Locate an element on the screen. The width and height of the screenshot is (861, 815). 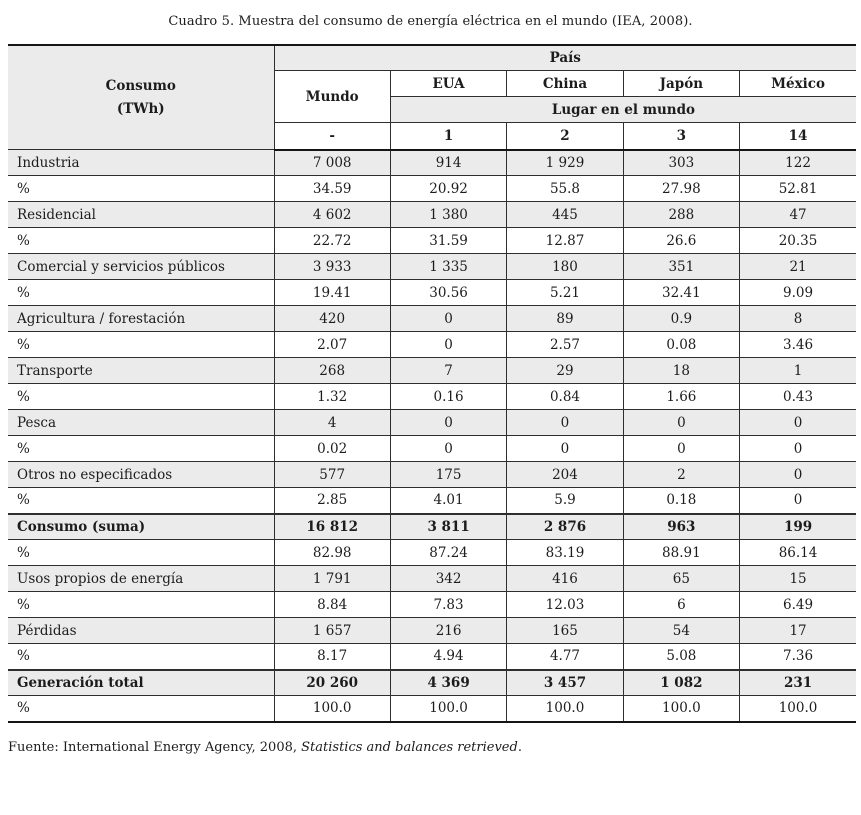
value-cell: 20 260 is located at coordinates (332, 682).